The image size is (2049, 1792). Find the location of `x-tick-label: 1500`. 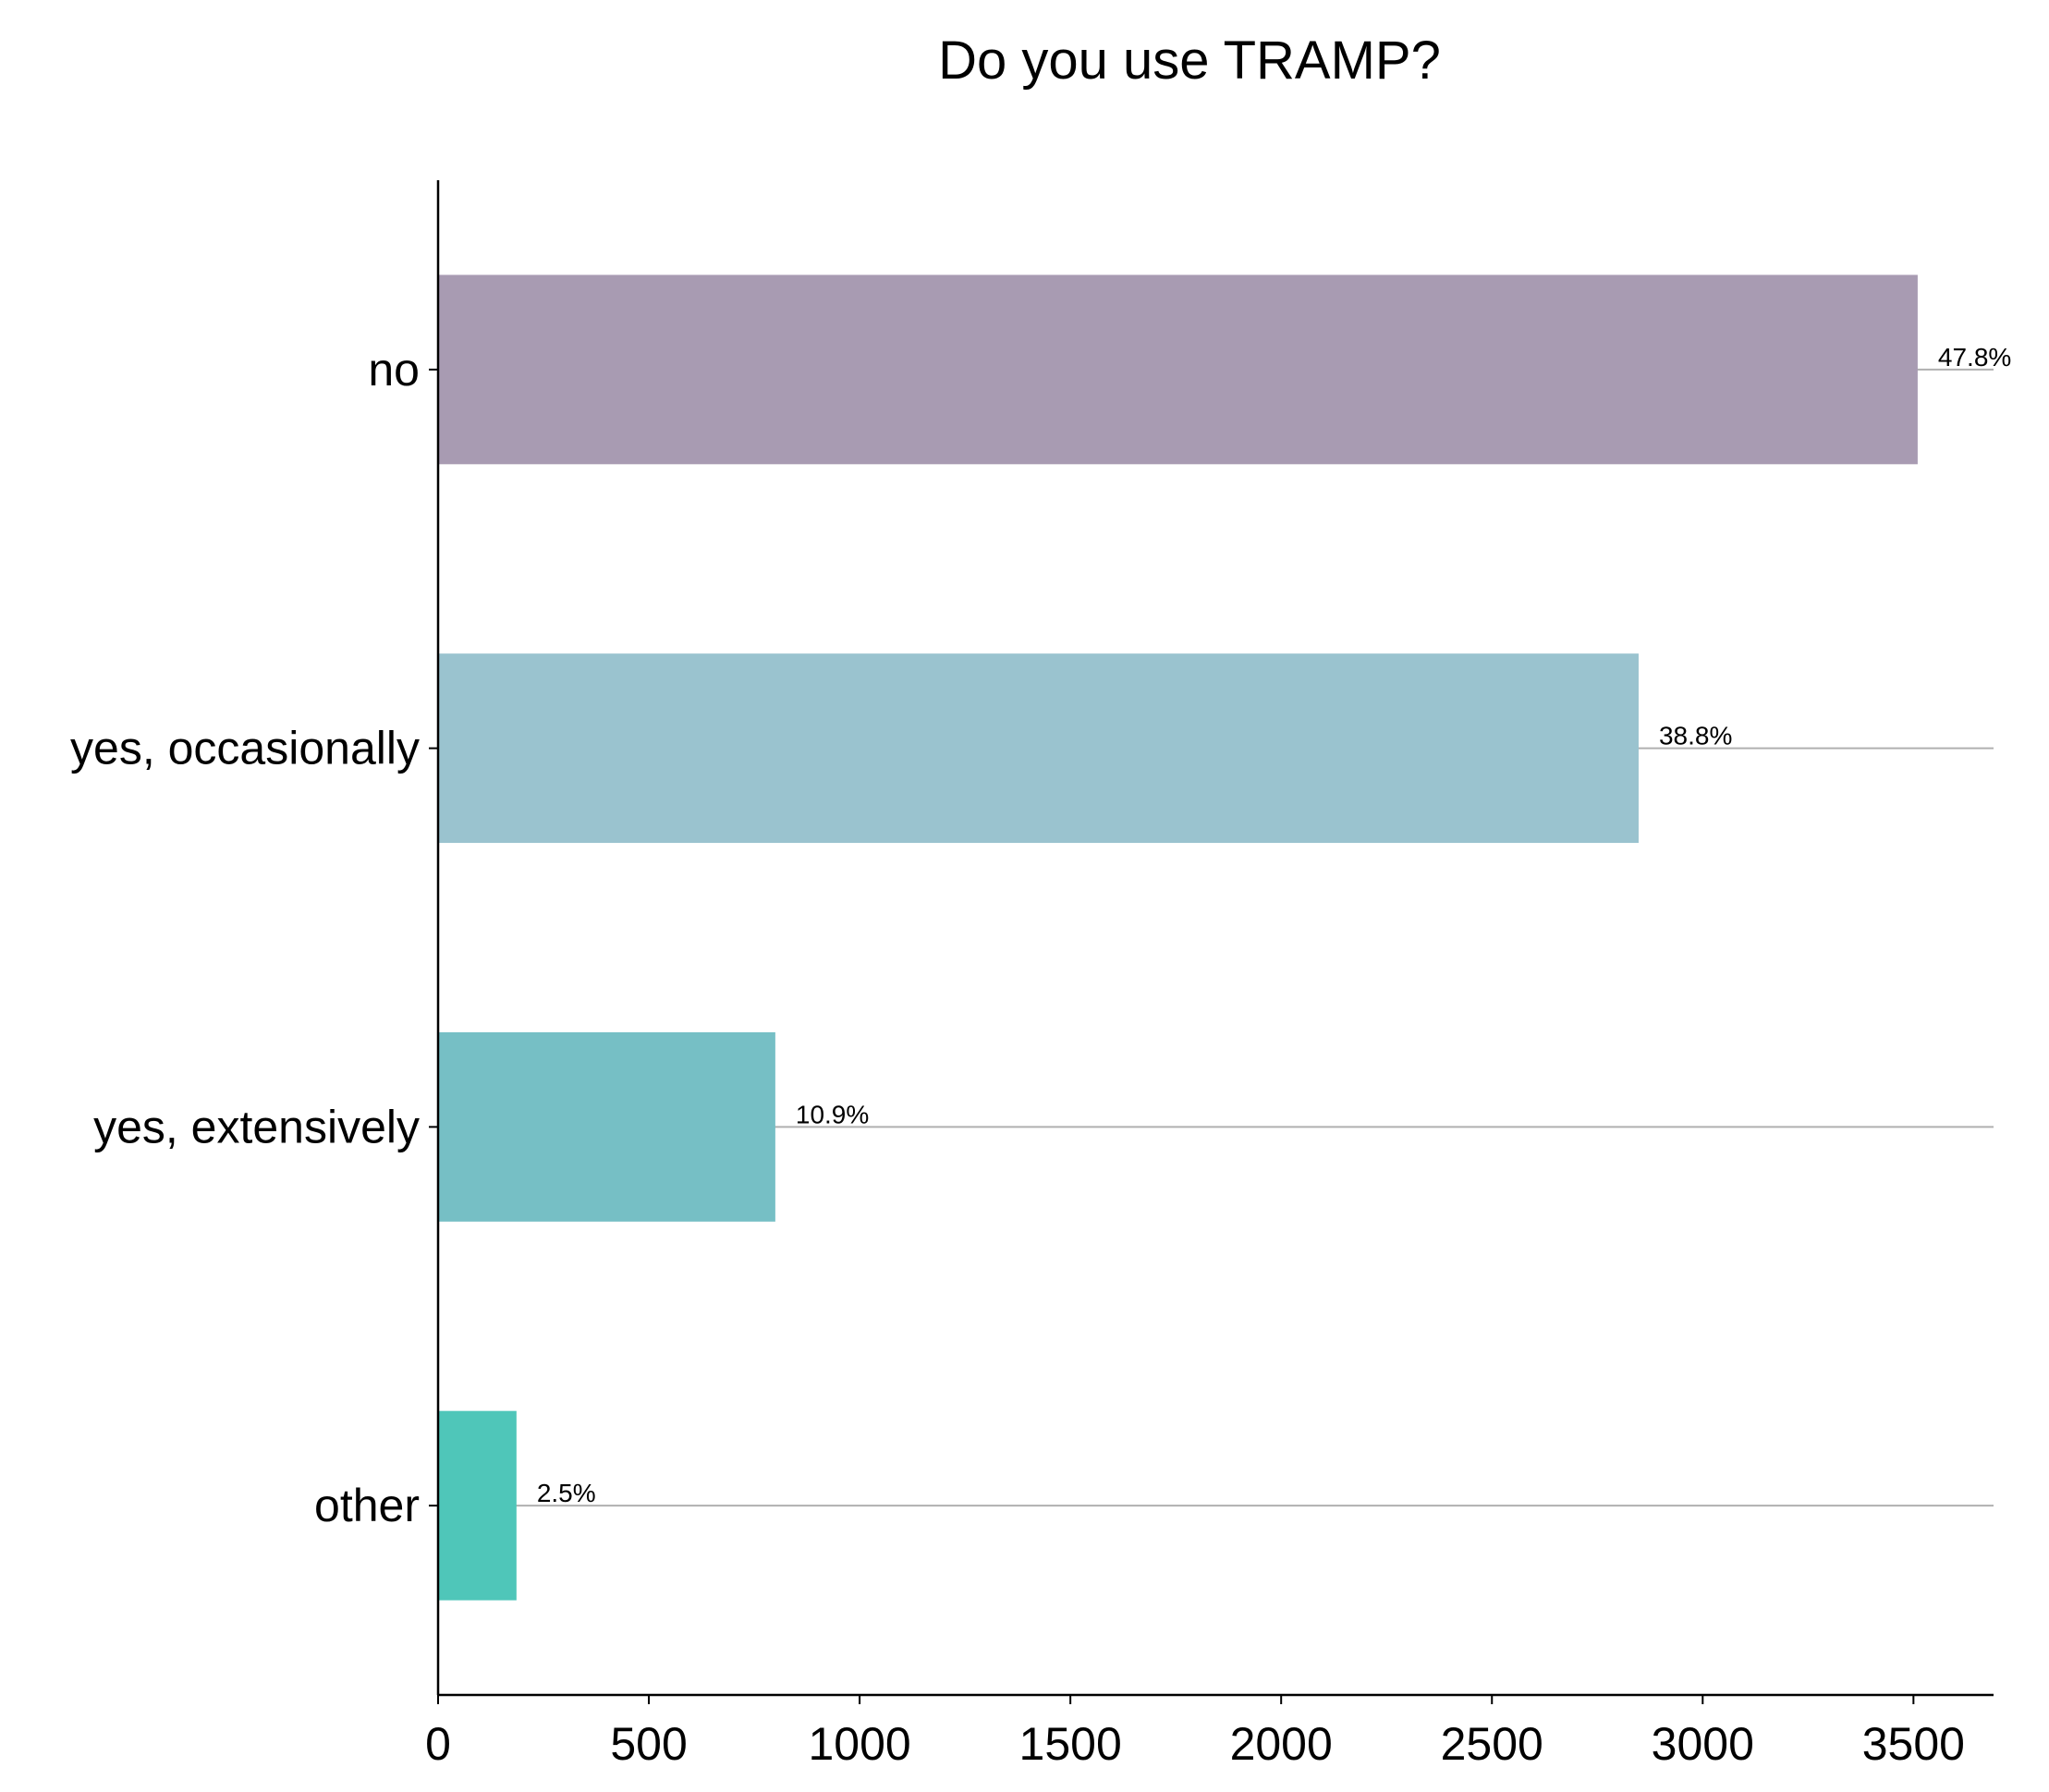

x-tick-label: 1500 is located at coordinates (1070, 1744).